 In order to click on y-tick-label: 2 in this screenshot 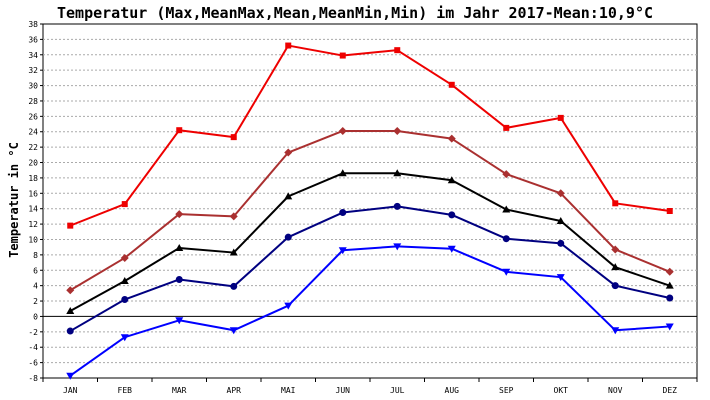, I will do `click(35, 301)`.